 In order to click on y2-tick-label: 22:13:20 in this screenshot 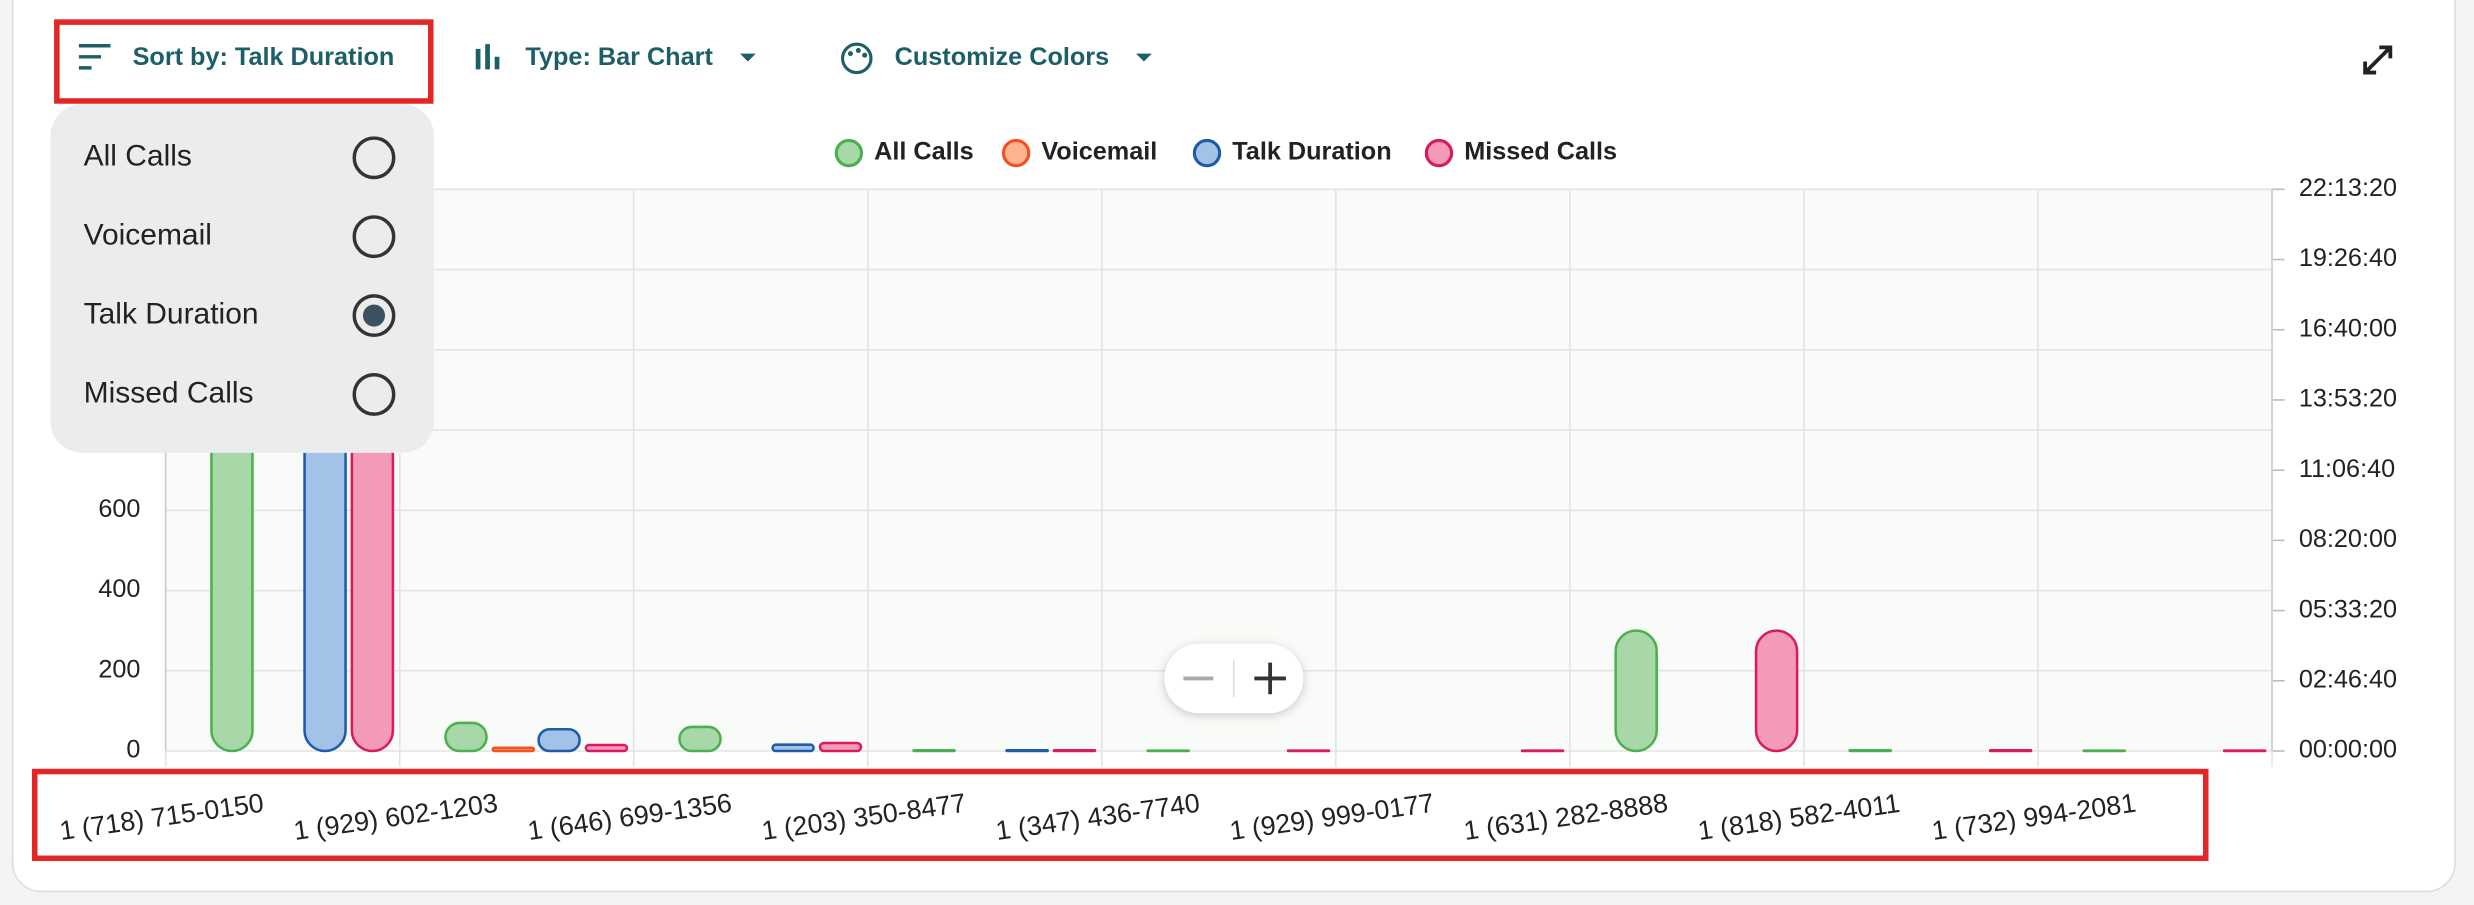, I will do `click(2348, 188)`.